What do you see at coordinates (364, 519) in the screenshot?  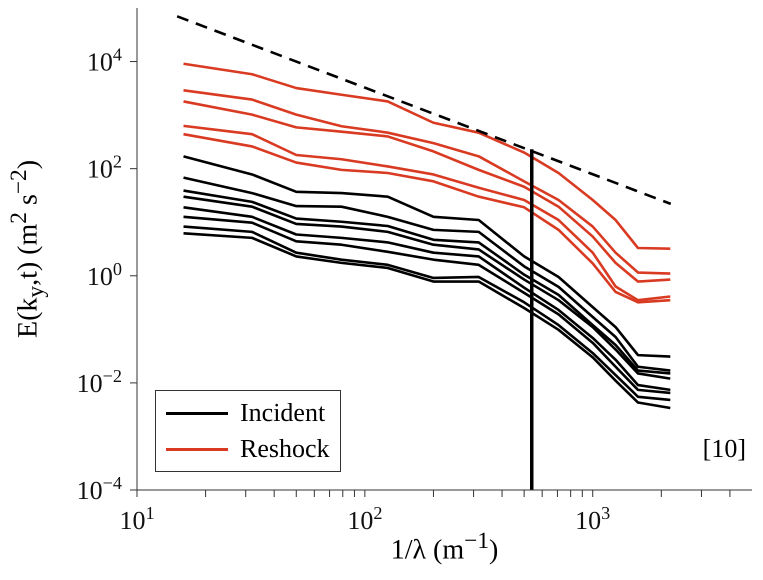 I see `x-tick-label: 10$^{2}$` at bounding box center [364, 519].